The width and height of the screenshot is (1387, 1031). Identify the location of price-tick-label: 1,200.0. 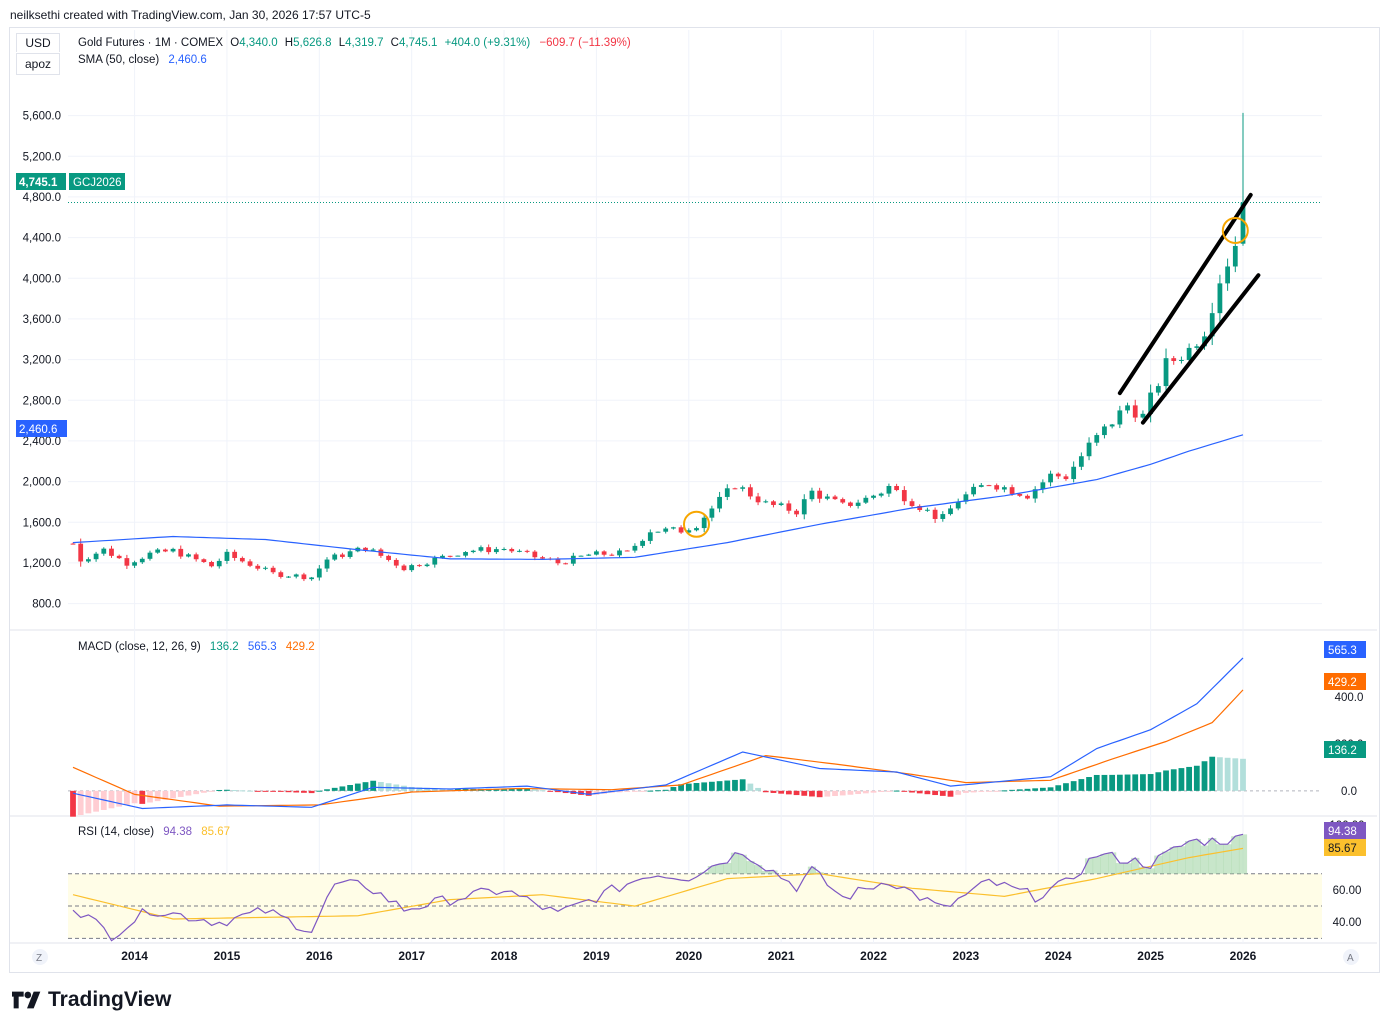
(42, 564).